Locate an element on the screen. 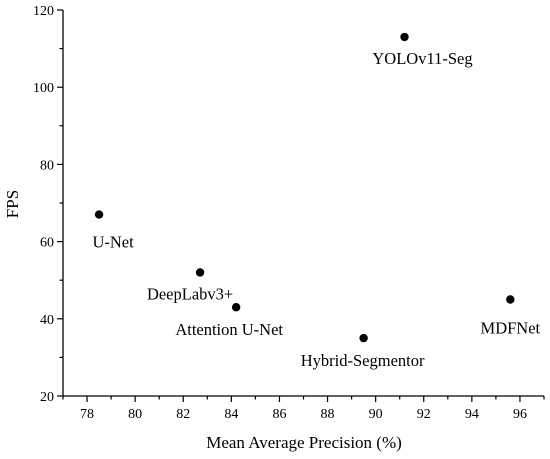 Image resolution: width=550 pixels, height=459 pixels. point-label: Attention U-Net is located at coordinates (229, 329).